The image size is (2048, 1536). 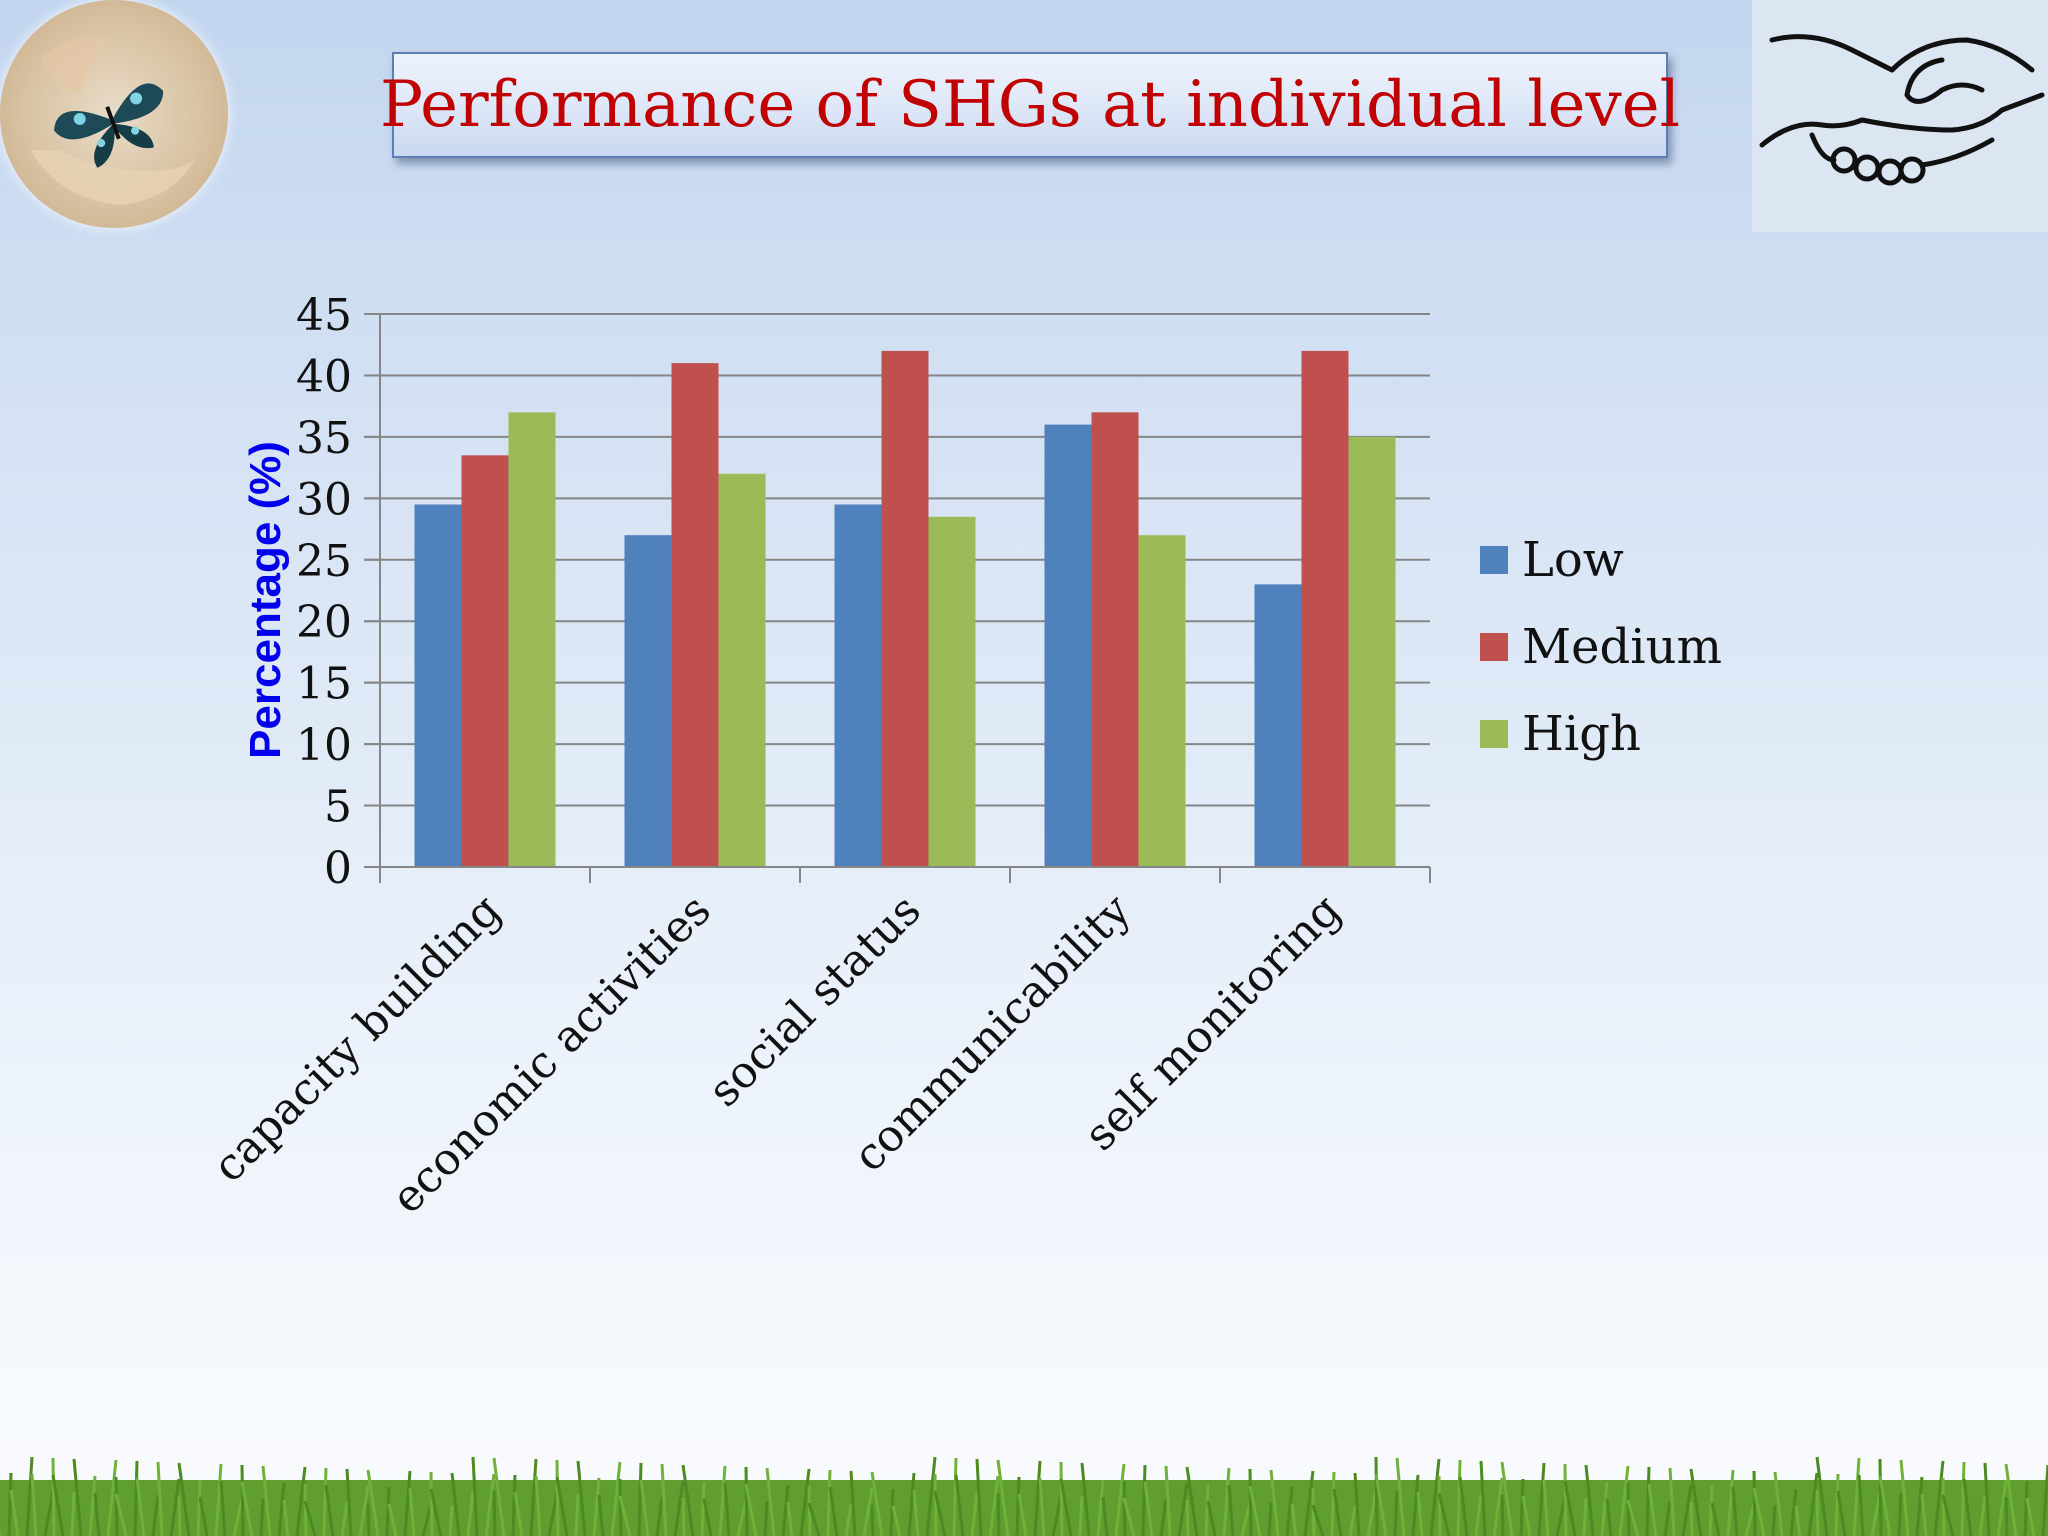 What do you see at coordinates (324, 561) in the screenshot?
I see `y-tick-label: 25` at bounding box center [324, 561].